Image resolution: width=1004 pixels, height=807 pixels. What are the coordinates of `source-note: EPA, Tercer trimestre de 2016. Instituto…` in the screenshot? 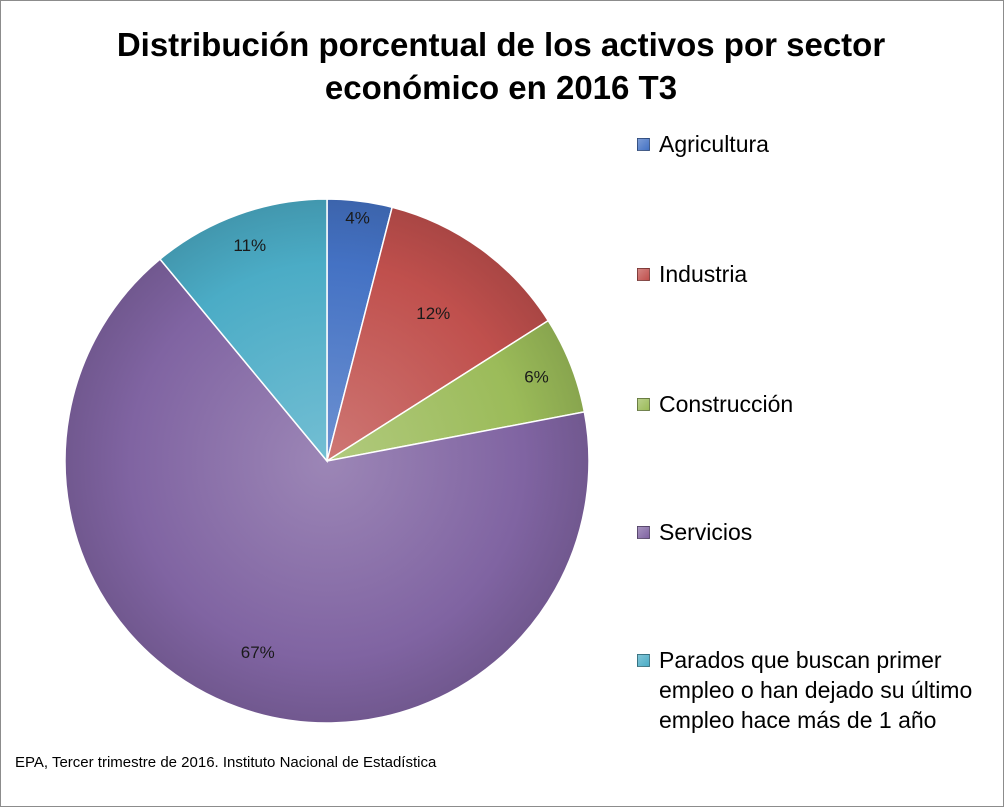 It's located at (226, 762).